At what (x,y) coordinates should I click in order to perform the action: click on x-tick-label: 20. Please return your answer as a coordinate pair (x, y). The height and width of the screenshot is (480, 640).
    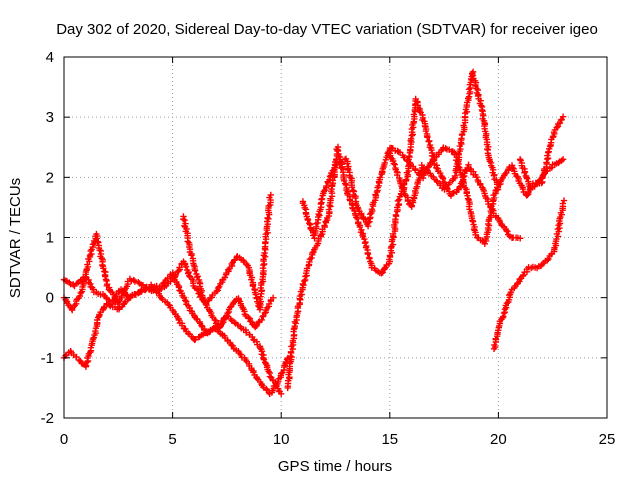
    Looking at the image, I should click on (498, 439).